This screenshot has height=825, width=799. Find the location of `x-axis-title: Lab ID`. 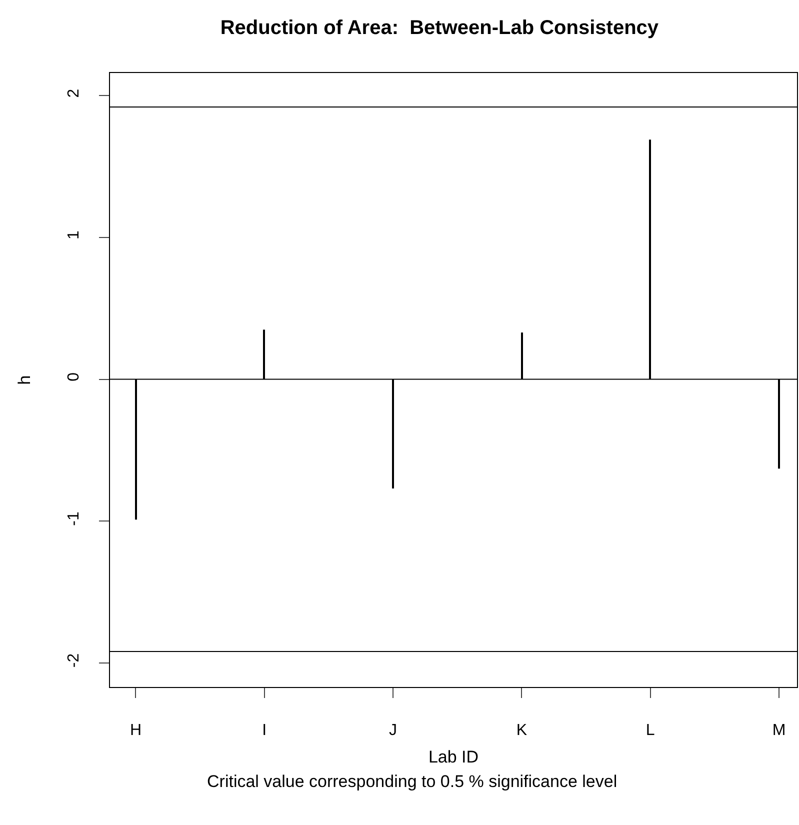

x-axis-title: Lab ID is located at coordinates (453, 757).